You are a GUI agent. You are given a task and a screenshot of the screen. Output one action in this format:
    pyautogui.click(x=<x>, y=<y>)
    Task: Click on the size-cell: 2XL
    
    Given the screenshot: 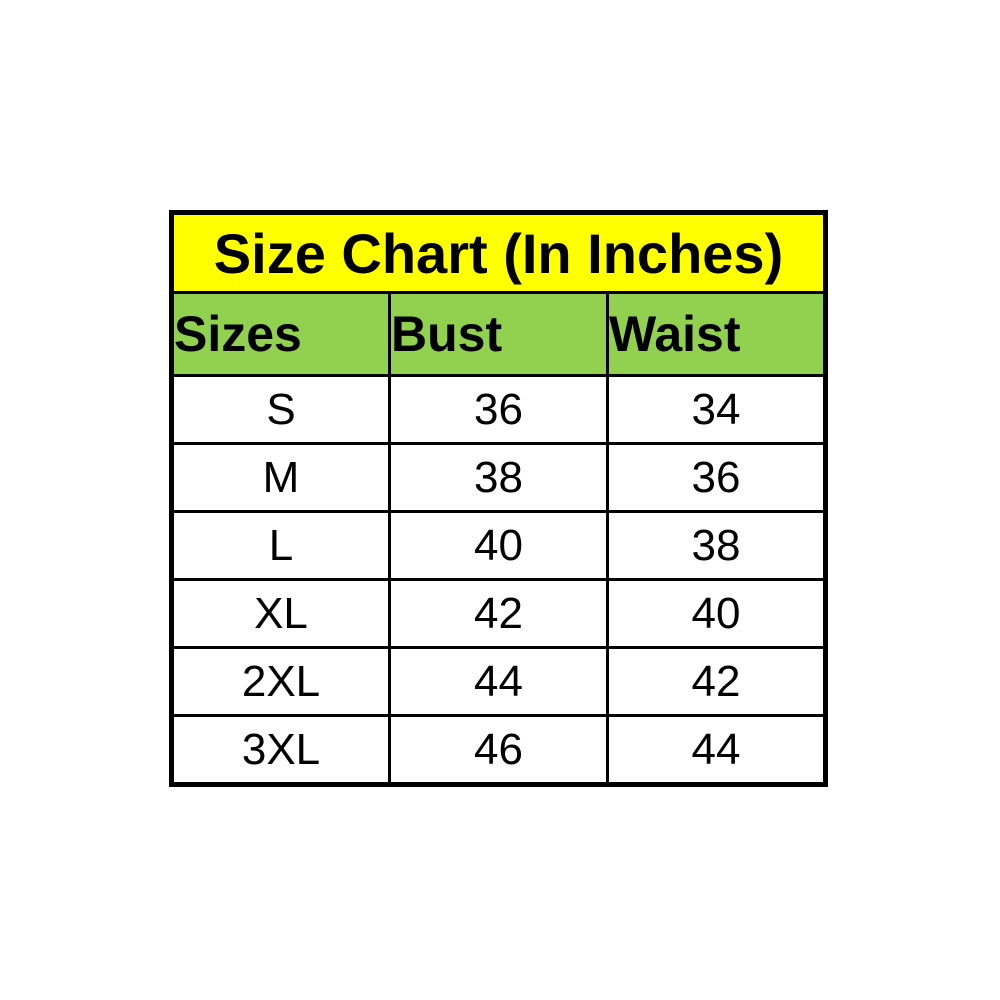 What is the action you would take?
    pyautogui.click(x=280, y=681)
    